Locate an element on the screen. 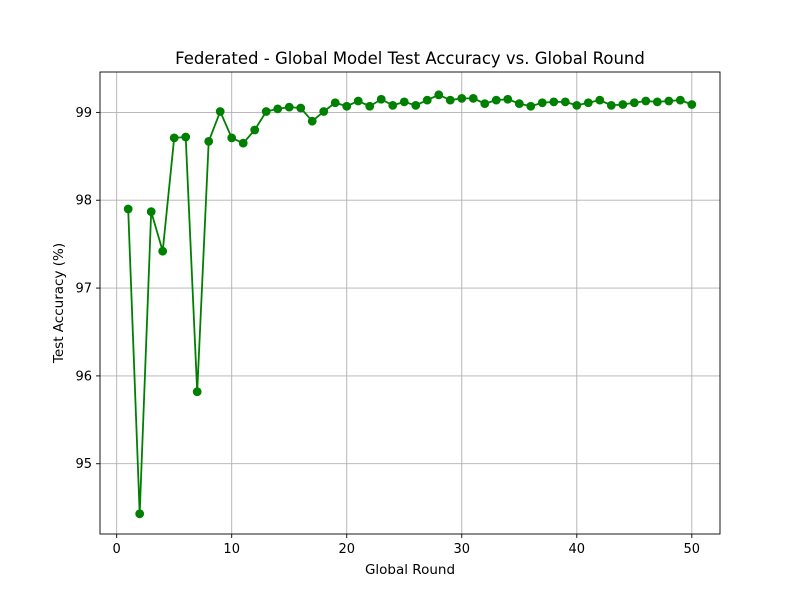  x-tick-label: 30 is located at coordinates (461, 549).